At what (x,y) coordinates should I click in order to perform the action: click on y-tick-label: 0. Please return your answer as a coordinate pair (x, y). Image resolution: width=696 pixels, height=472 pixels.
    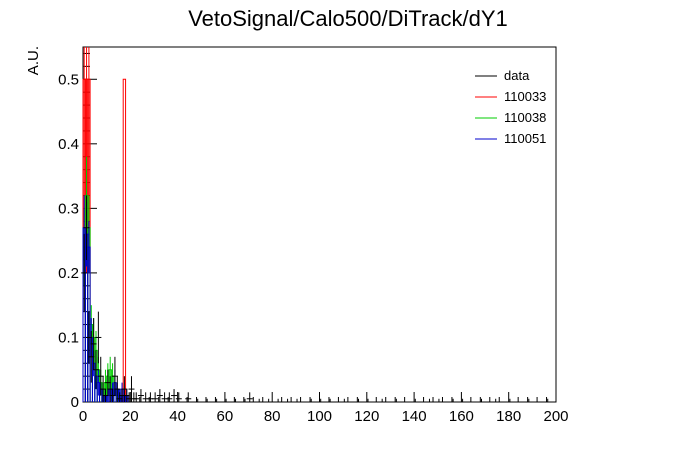
    Looking at the image, I should click on (75, 402).